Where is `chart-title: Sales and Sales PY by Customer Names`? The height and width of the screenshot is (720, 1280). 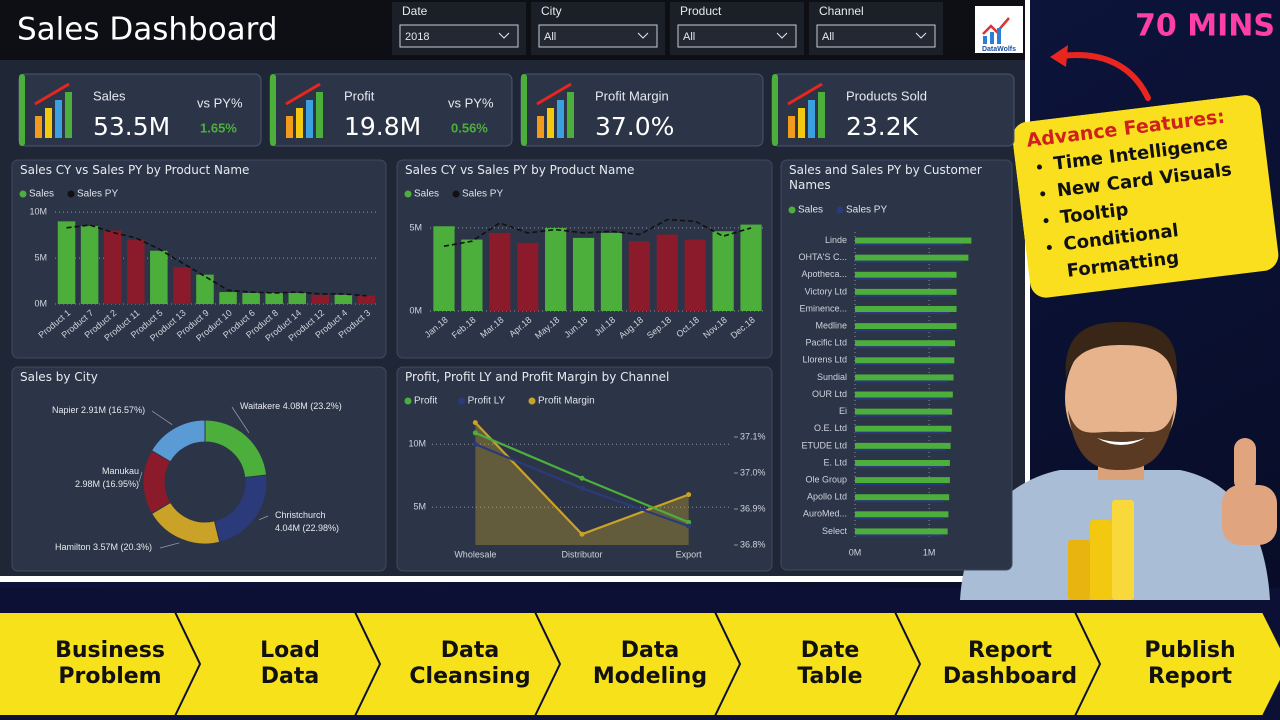
chart-title: Sales and Sales PY by Customer Names is located at coordinates (885, 177).